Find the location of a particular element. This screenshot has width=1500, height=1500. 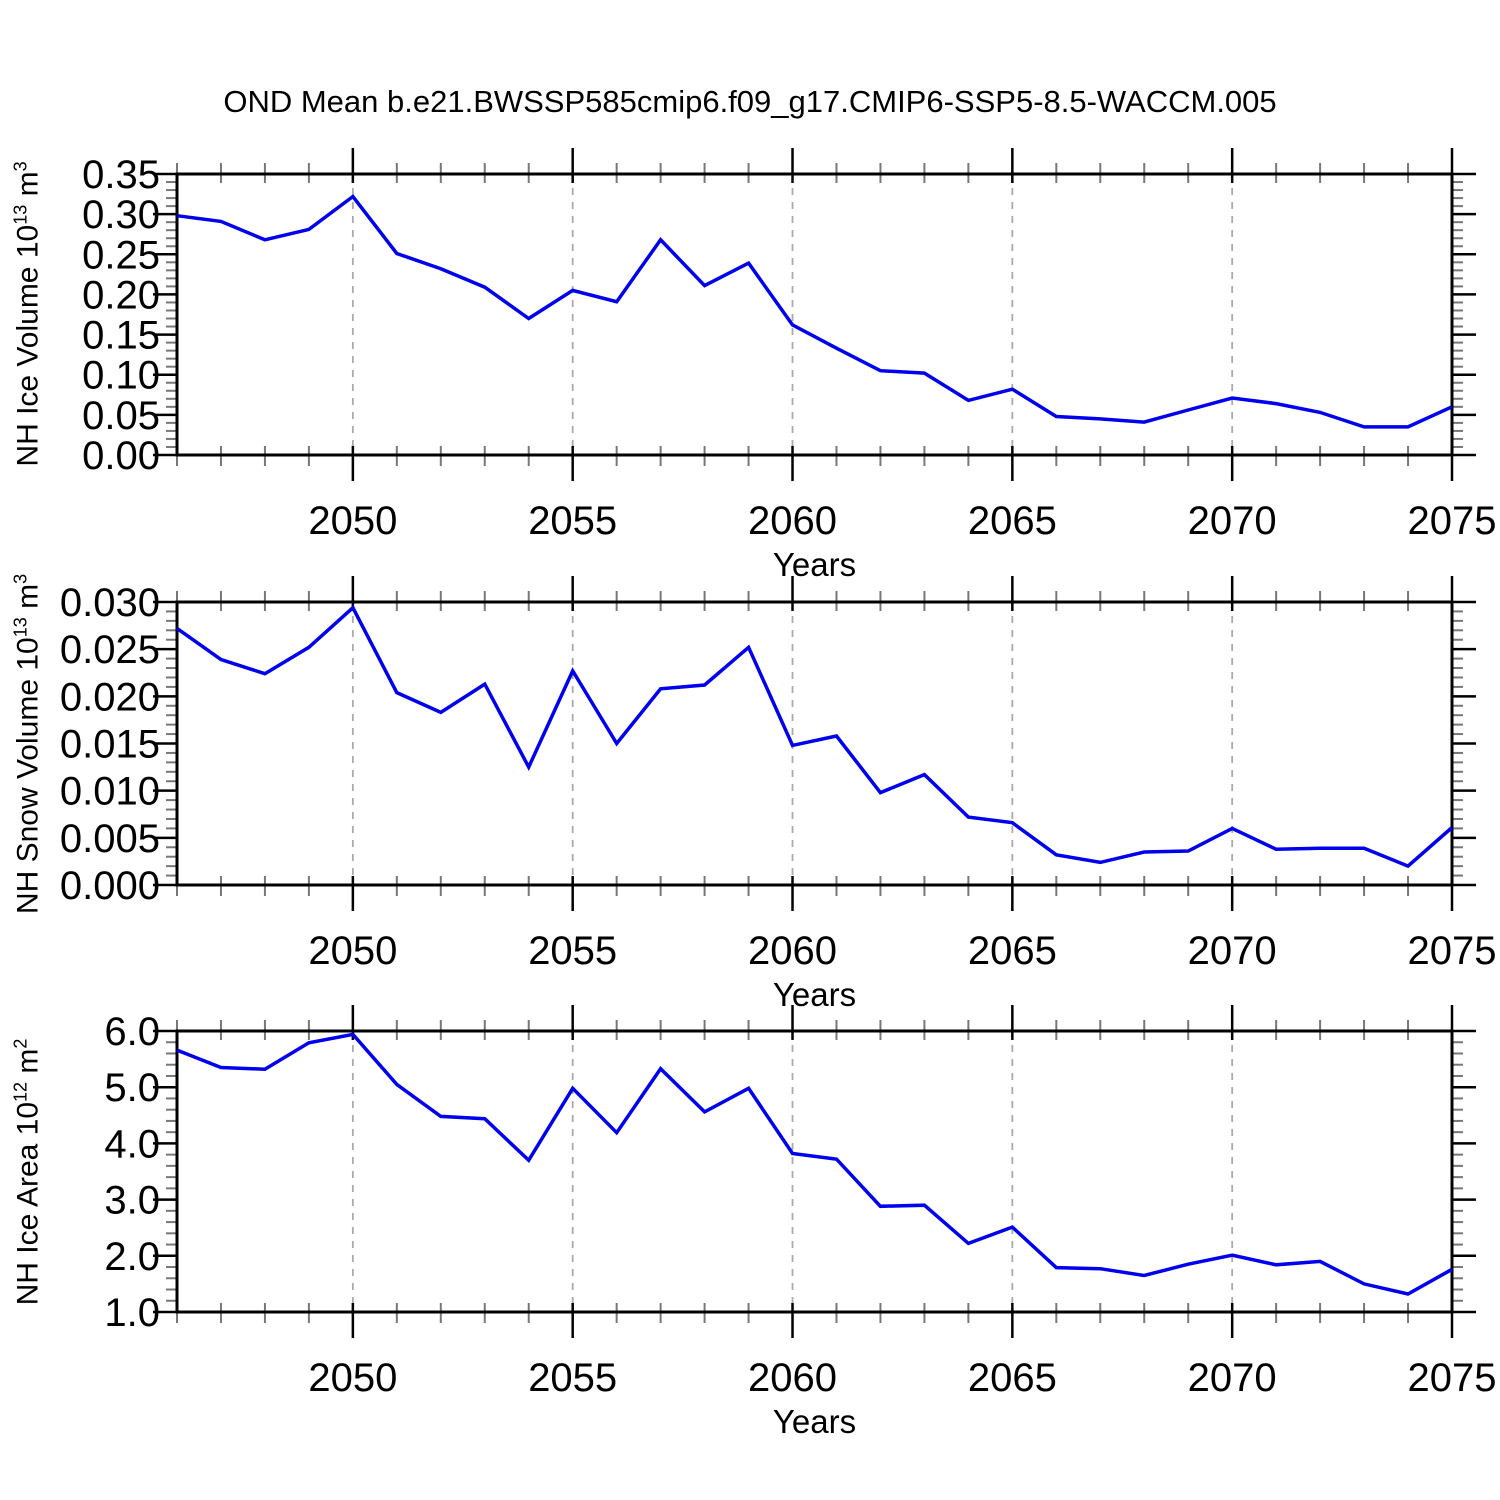

y-tick-label: 0.10 is located at coordinates (121, 376).